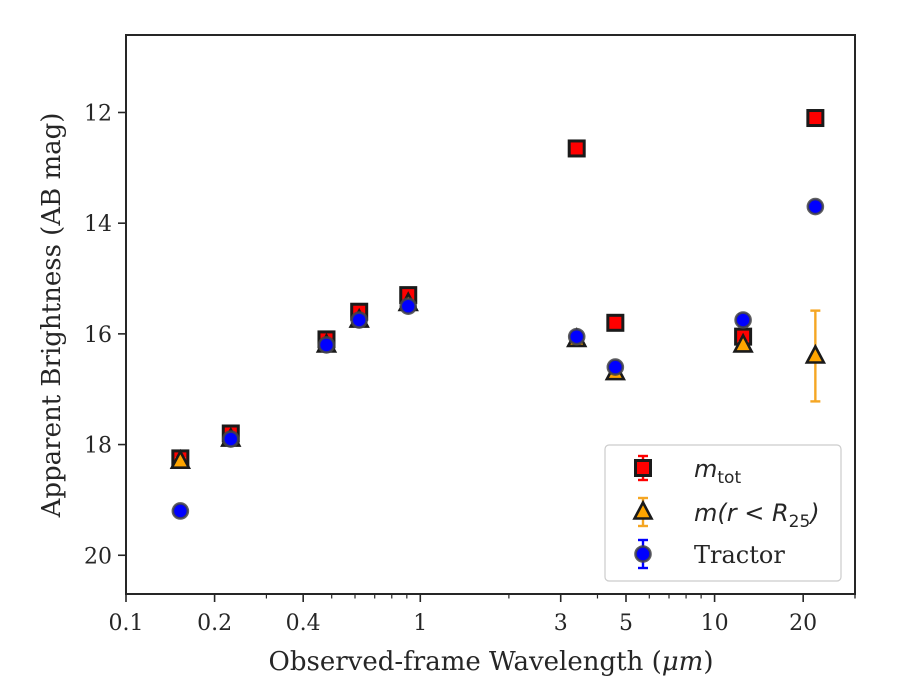  Describe the element at coordinates (214, 623) in the screenshot. I see `x-tick-label-1: 0.2` at that location.